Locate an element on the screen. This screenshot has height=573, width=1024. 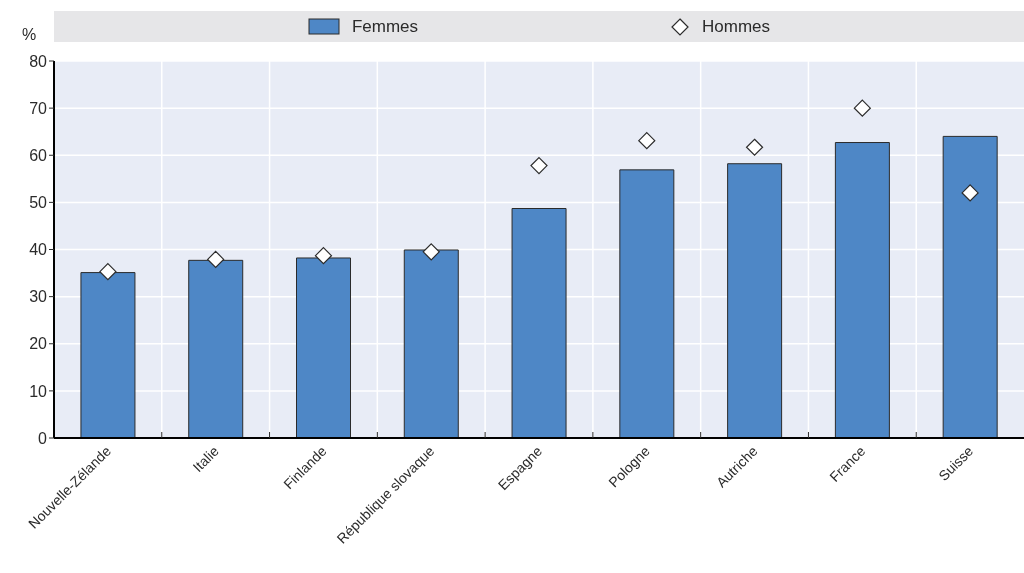
legend-label: Hommes is located at coordinates (736, 26).